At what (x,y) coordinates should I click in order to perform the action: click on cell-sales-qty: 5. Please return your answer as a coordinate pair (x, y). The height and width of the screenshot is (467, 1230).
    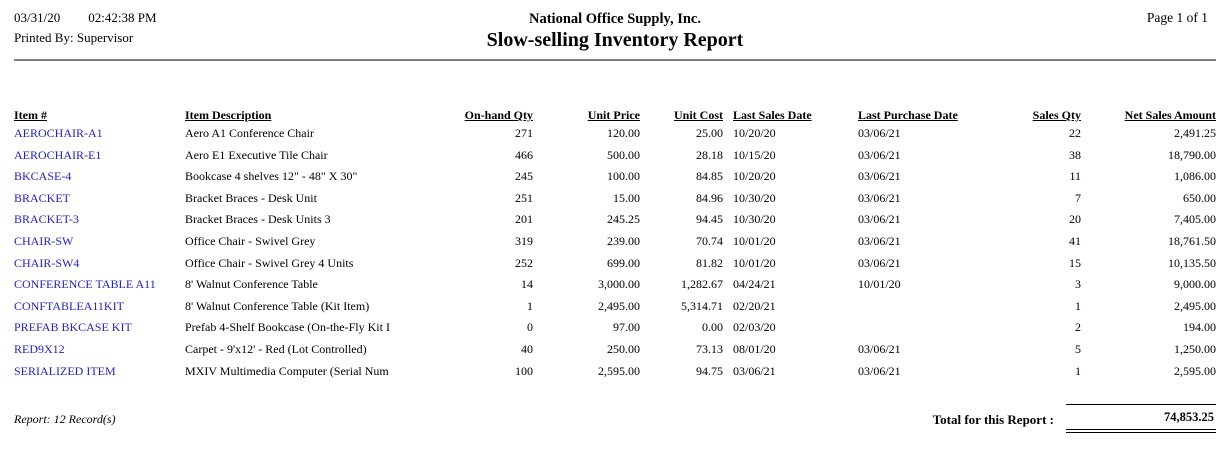
    Looking at the image, I should click on (1078, 348).